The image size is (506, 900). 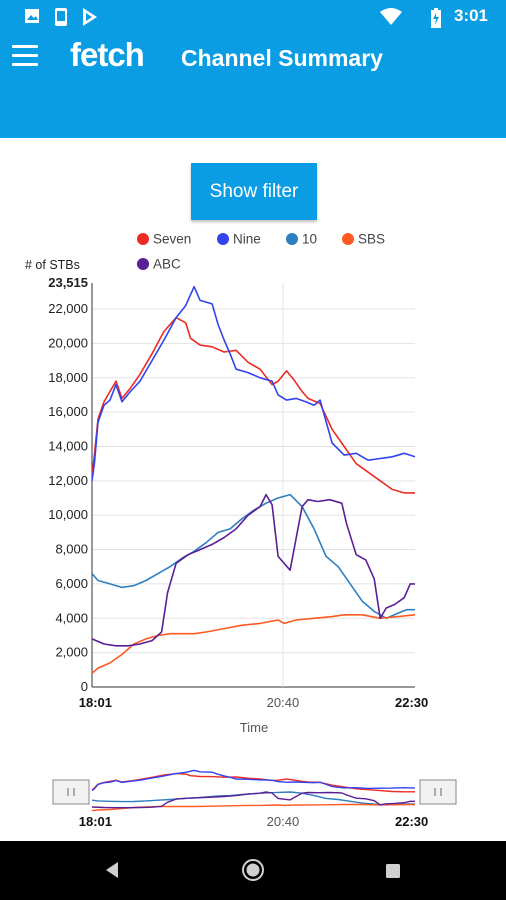 What do you see at coordinates (253, 16) in the screenshot?
I see `status-bar: 3:01` at bounding box center [253, 16].